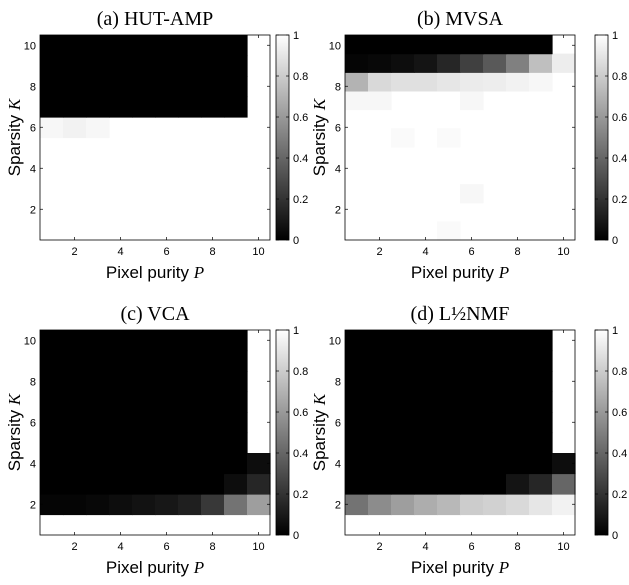 The width and height of the screenshot is (629, 585). What do you see at coordinates (120, 547) in the screenshot?
I see `x-tick-label: 4` at bounding box center [120, 547].